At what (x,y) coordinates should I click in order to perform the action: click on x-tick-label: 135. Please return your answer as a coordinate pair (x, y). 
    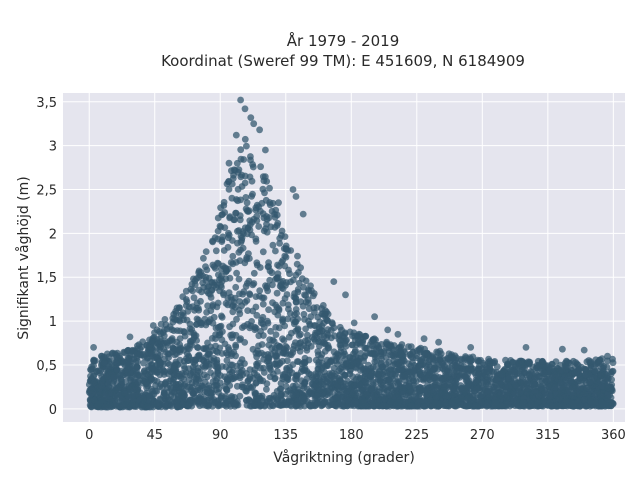
    Looking at the image, I should click on (285, 435).